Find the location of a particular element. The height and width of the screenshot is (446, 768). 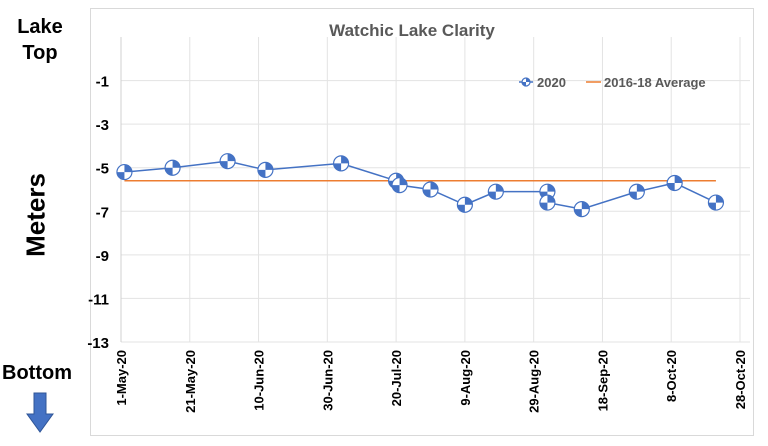

y-tick-label: -7 is located at coordinates (102, 212).